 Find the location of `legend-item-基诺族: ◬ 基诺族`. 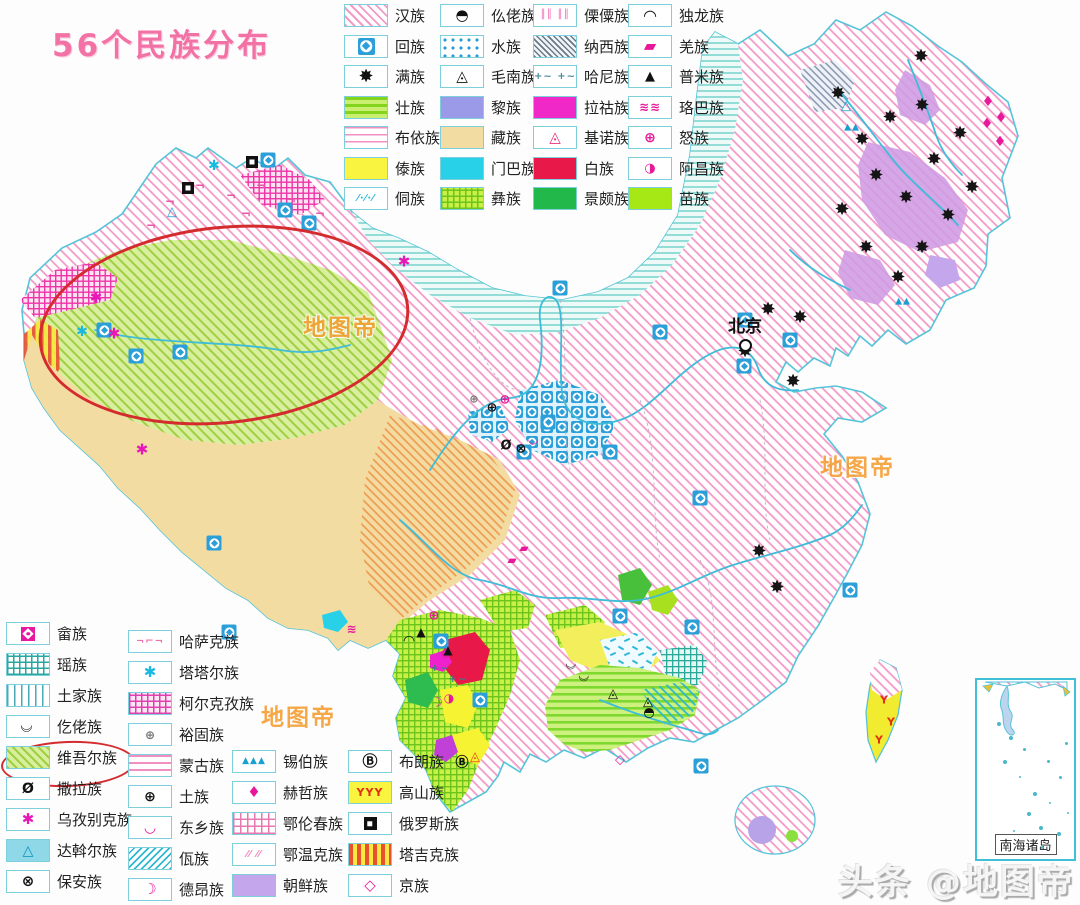

legend-item-基诺族: ◬ 基诺族 is located at coordinates (581, 137).